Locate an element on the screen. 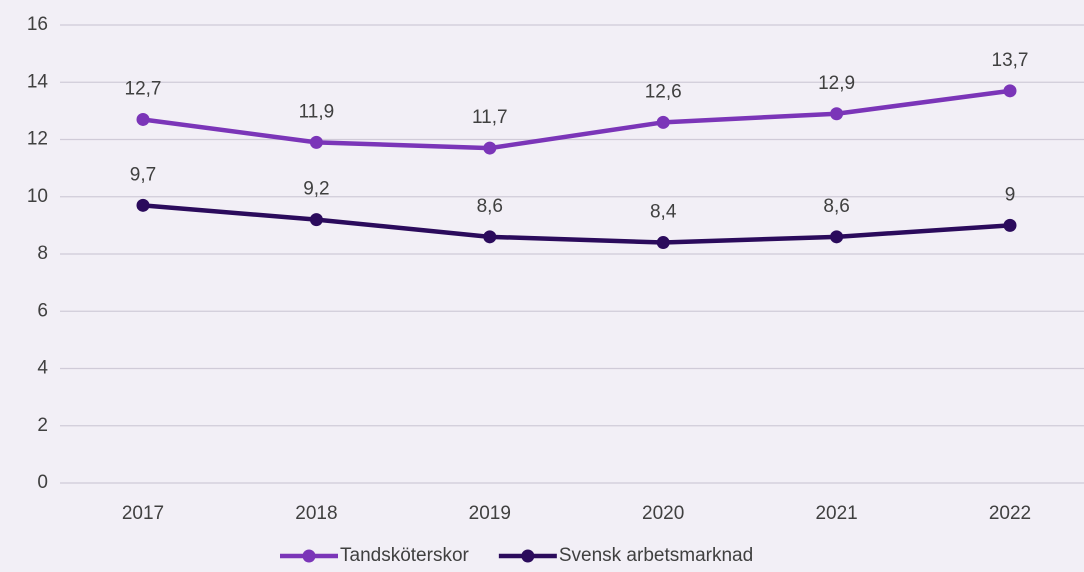 The width and height of the screenshot is (1084, 572). legend-label: Tandsköterskor is located at coordinates (405, 555).